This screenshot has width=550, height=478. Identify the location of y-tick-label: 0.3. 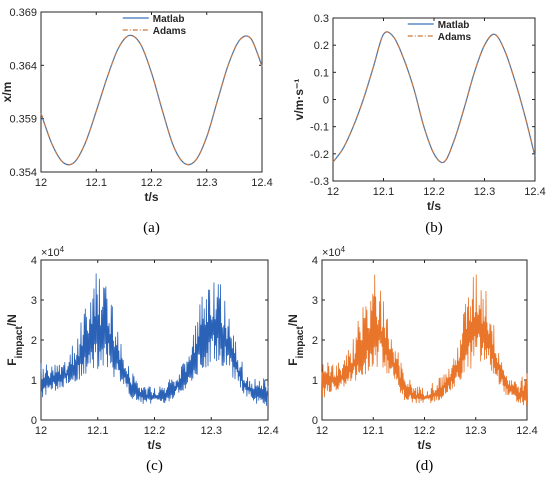
(321, 19).